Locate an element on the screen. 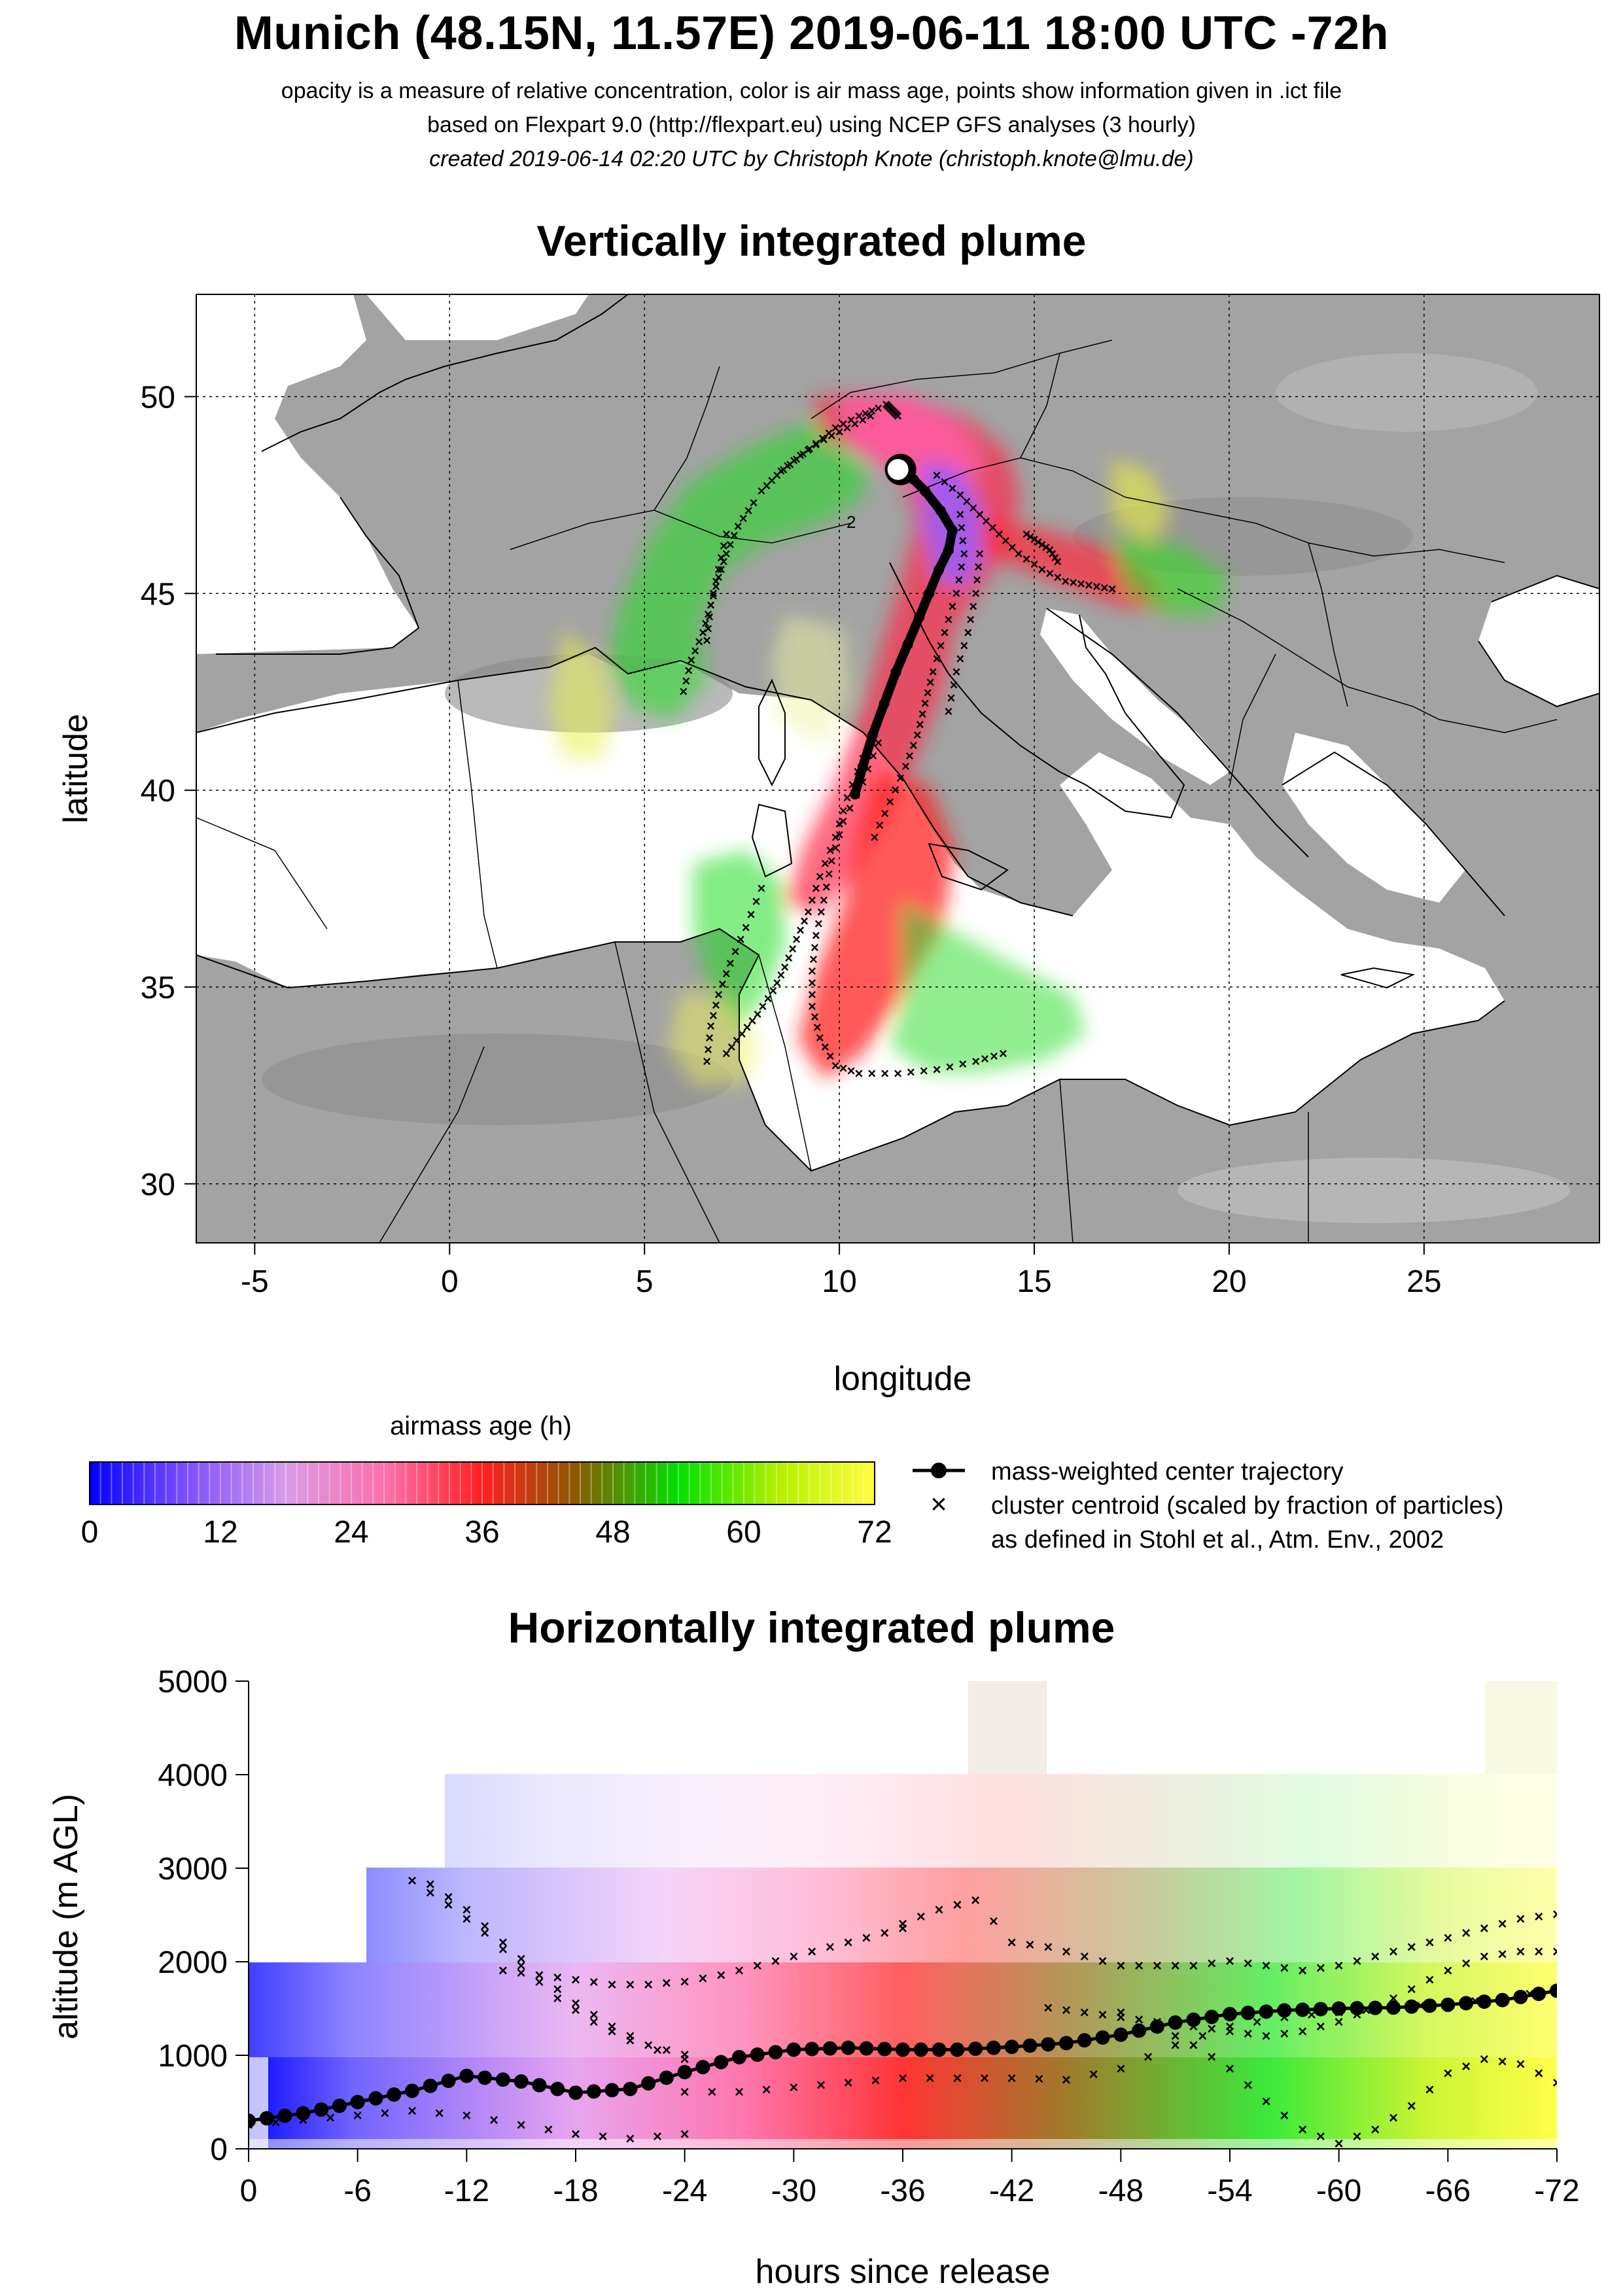 The height and width of the screenshot is (2296, 1623). colorbar-tick-label: 72 is located at coordinates (875, 1532).